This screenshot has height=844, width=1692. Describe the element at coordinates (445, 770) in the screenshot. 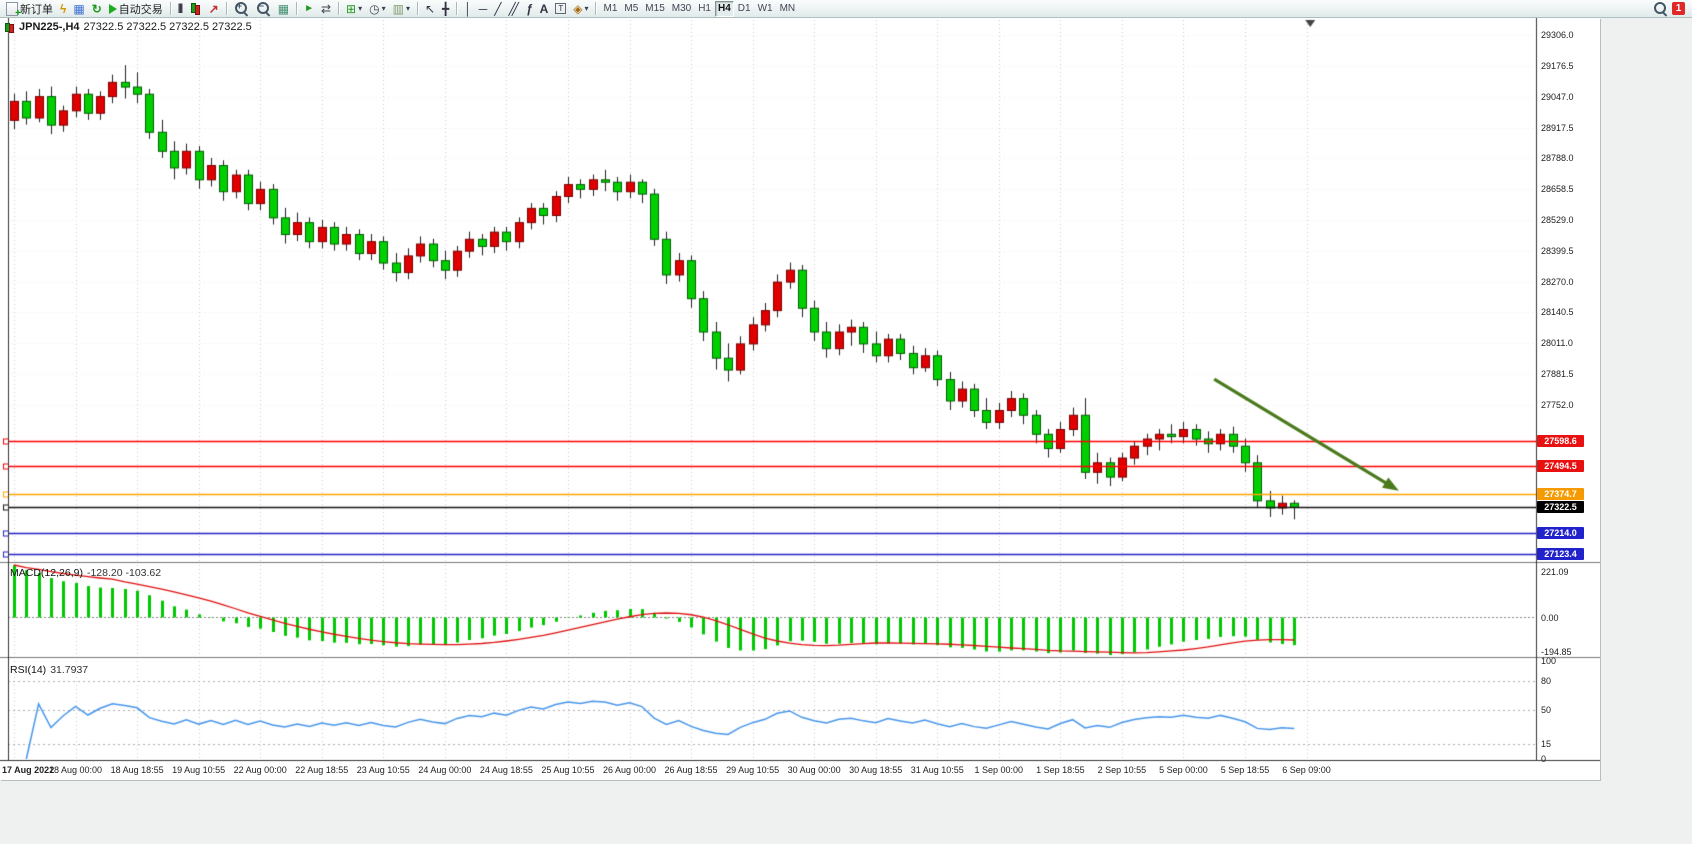

I see `time-axis-label: 24 Aug 00:00` at that location.